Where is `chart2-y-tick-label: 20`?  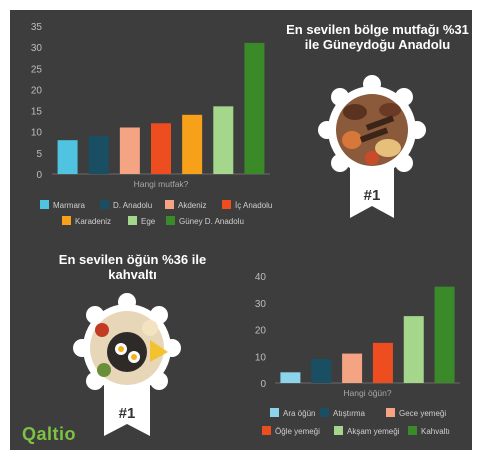 chart2-y-tick-label: 20 is located at coordinates (261, 331).